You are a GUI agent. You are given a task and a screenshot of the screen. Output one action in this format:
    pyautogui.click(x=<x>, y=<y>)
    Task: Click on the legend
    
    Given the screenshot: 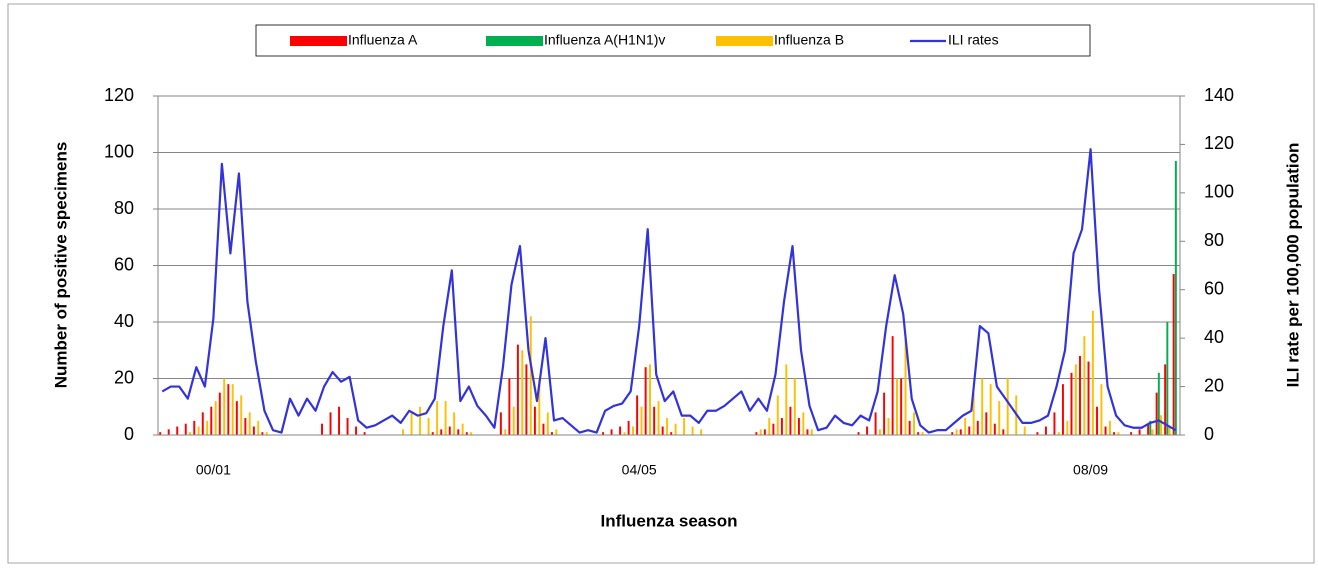 What is the action you would take?
    pyautogui.click(x=673, y=40)
    